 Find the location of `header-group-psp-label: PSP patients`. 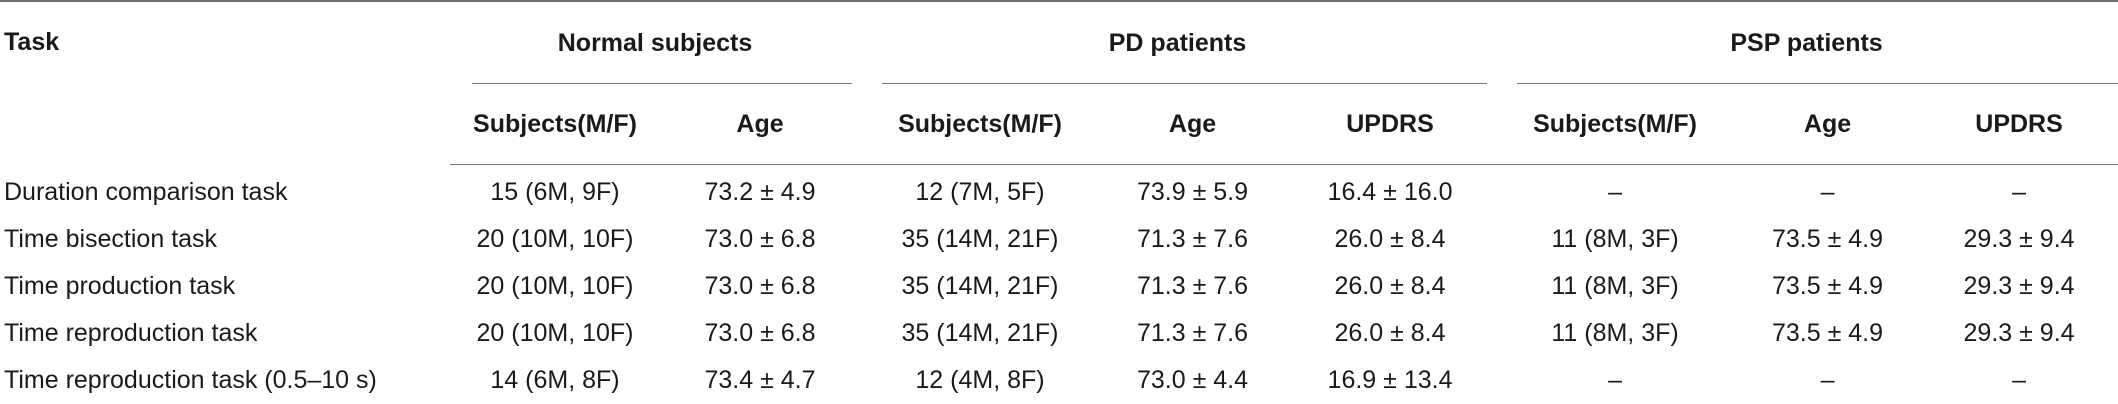

header-group-psp-label: PSP patients is located at coordinates (1806, 42).